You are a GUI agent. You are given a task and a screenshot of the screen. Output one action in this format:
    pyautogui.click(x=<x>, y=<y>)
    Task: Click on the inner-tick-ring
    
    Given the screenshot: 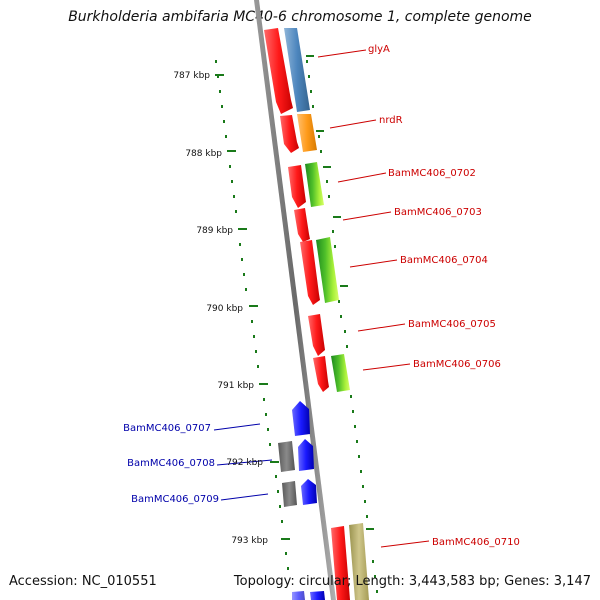 What is the action you would take?
    pyautogui.click(x=252, y=315)
    